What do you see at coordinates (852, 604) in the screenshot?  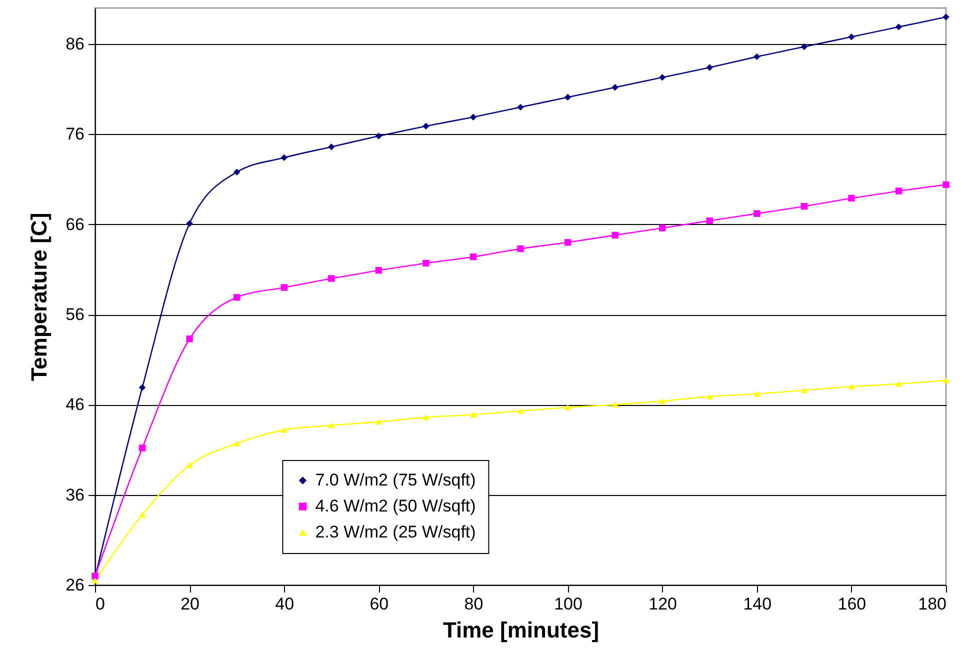 I see `x-tick-label: 160` at bounding box center [852, 604].